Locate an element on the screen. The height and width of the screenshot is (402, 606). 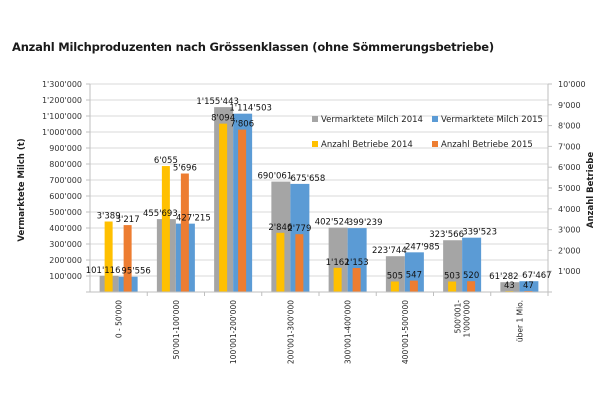
y2-tick-label: 6'000 is located at coordinates (569, 167).